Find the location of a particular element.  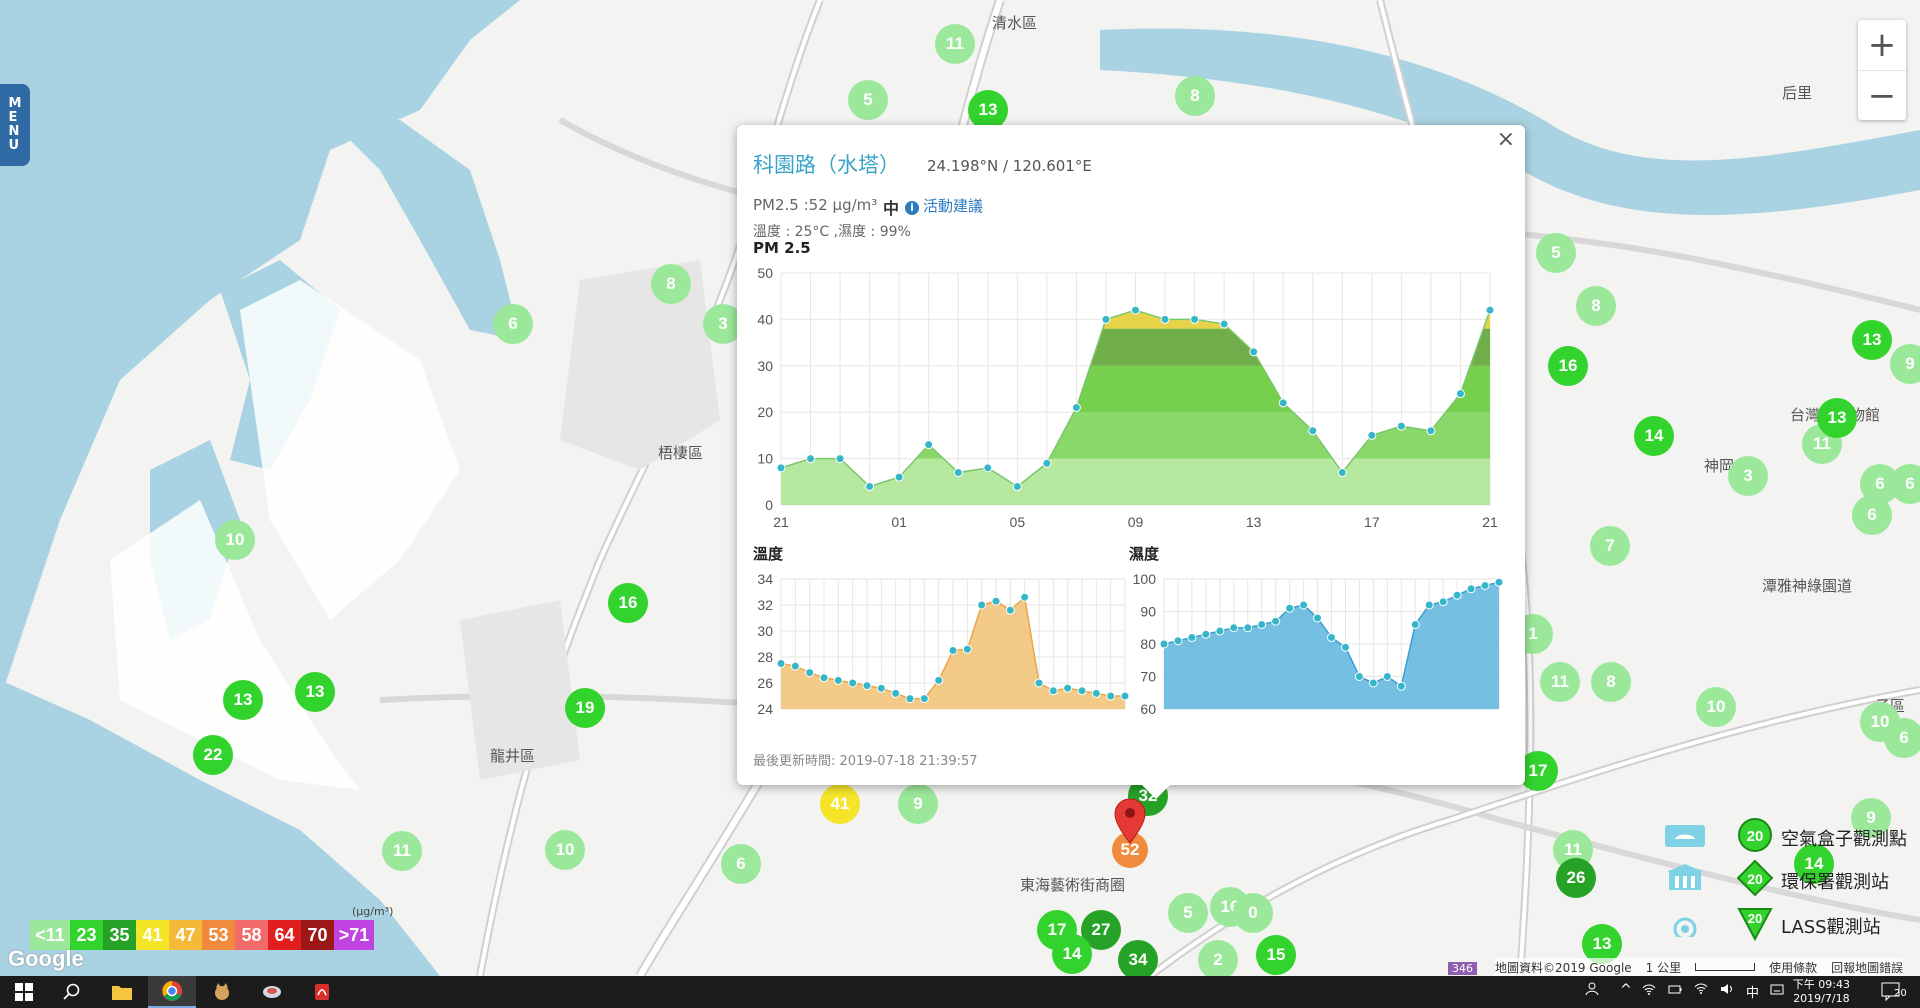

network-icon is located at coordinates (1649, 990).